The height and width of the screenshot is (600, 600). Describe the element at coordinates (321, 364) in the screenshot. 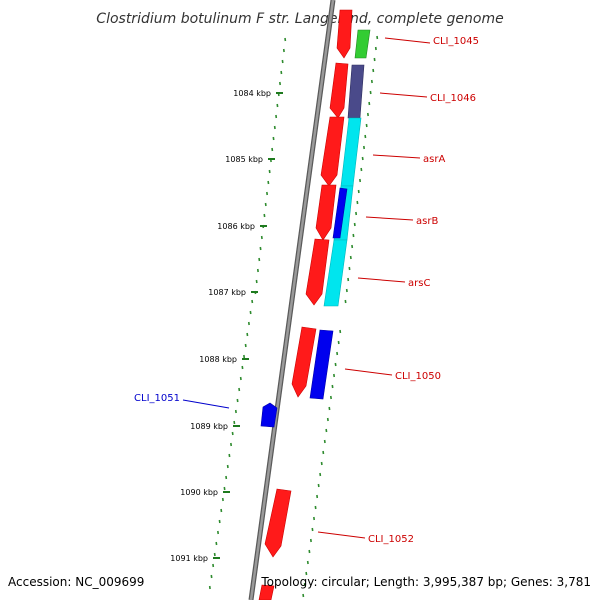

I see `gene-cli-1050-cog` at that location.